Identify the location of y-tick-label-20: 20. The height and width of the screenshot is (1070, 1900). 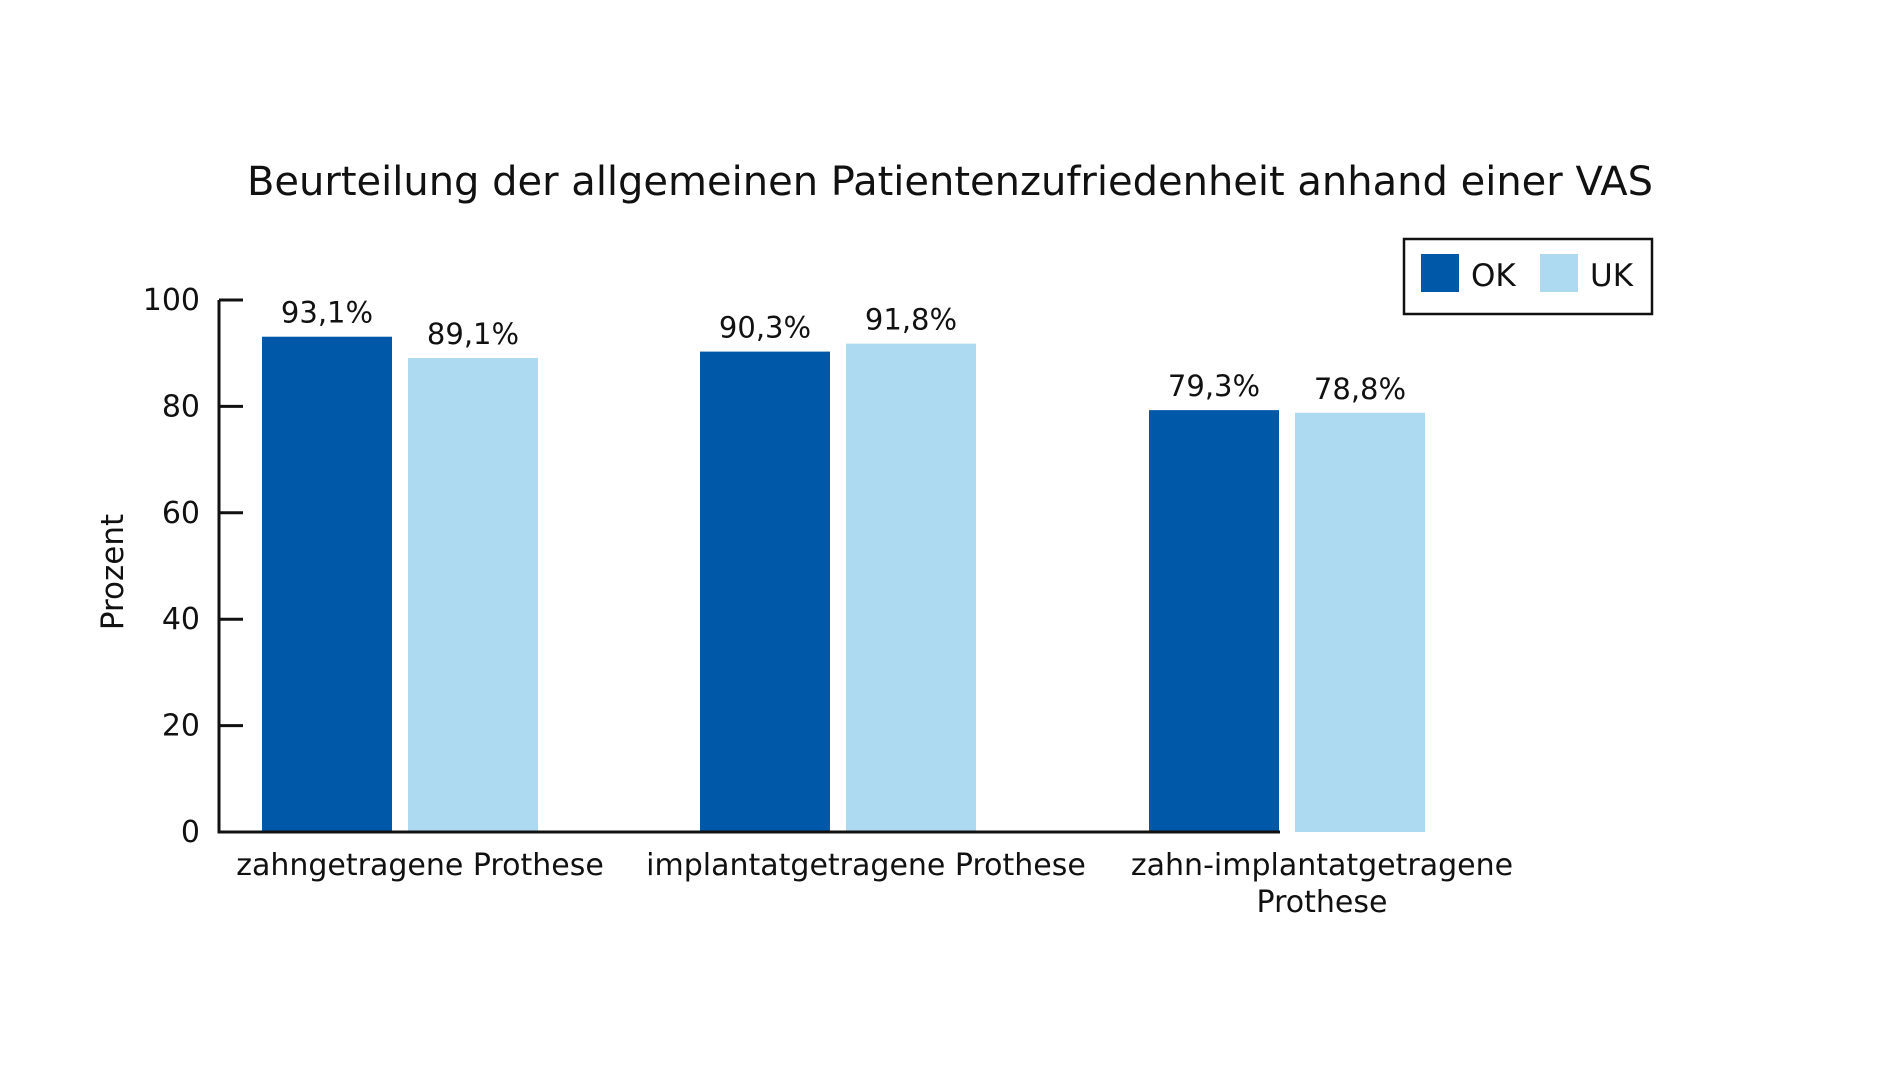
(181, 726).